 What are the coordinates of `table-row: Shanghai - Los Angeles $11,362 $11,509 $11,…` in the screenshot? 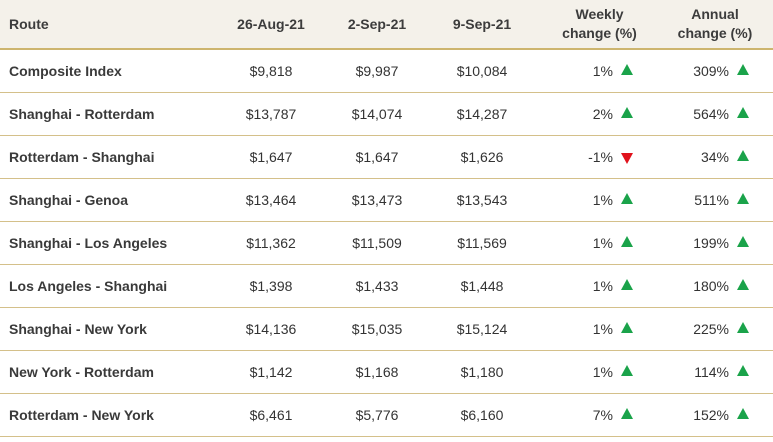 It's located at (386, 243).